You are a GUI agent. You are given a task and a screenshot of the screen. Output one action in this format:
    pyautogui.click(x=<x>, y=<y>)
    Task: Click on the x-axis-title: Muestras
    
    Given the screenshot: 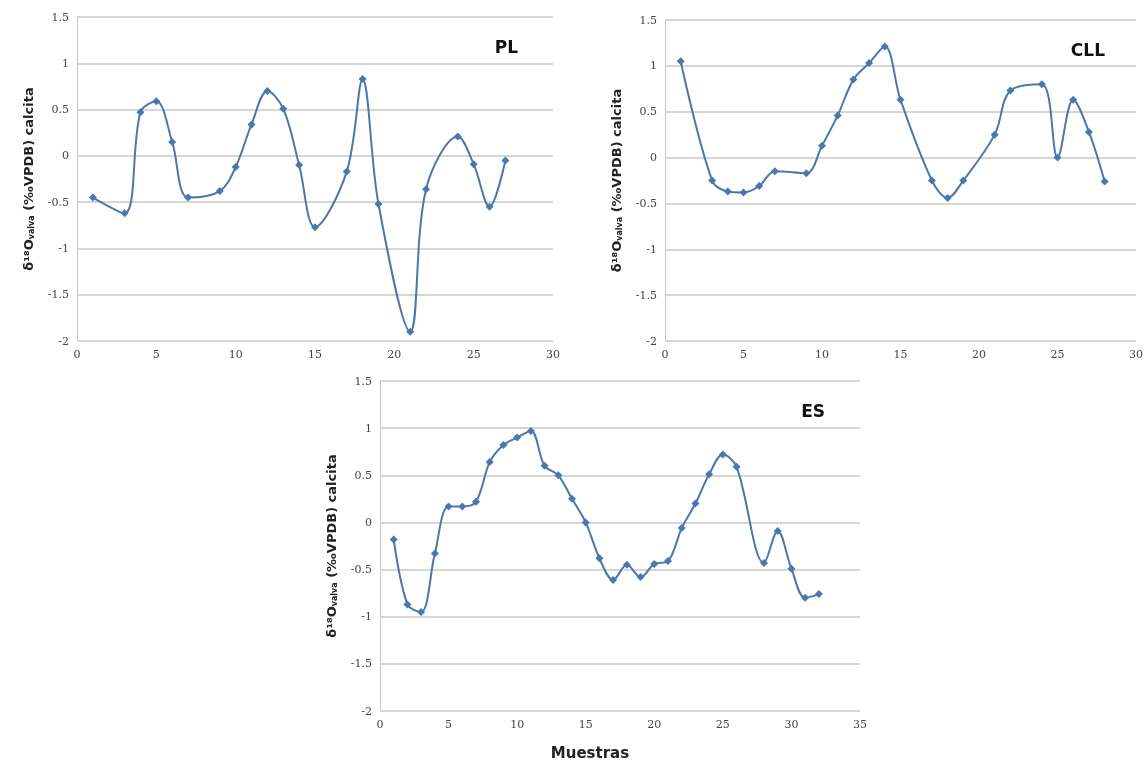 What is the action you would take?
    pyautogui.click(x=590, y=752)
    